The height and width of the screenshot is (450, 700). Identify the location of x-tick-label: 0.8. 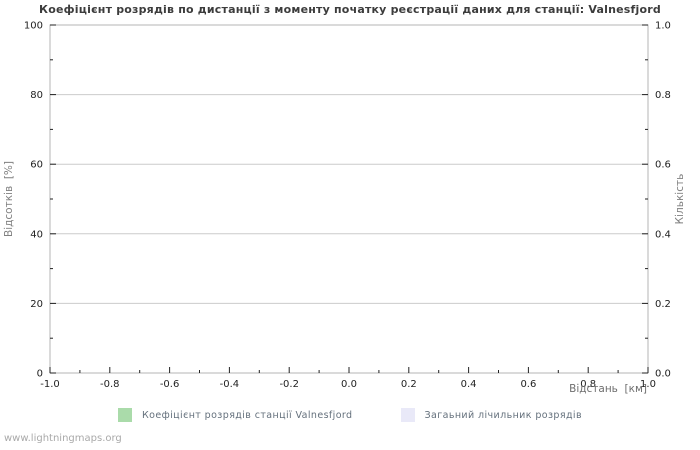
(588, 384).